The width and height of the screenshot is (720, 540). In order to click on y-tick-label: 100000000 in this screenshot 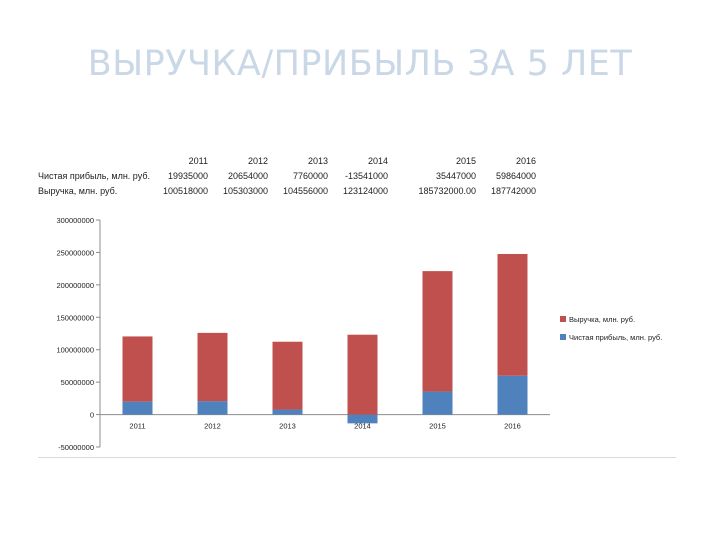, I will do `click(75, 350)`.